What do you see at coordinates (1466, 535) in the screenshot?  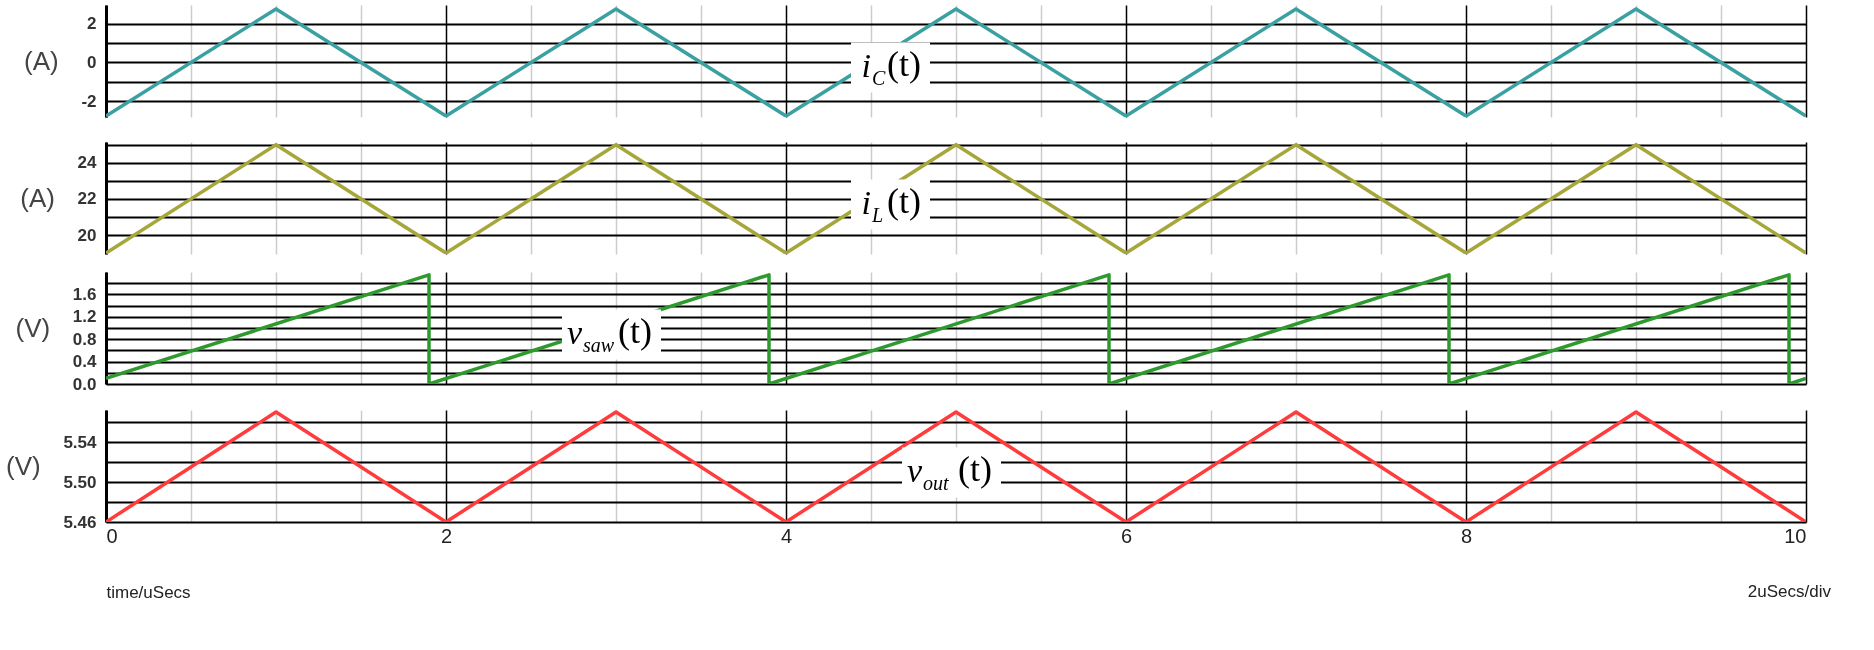 I see `x-tick-label: 8` at bounding box center [1466, 535].